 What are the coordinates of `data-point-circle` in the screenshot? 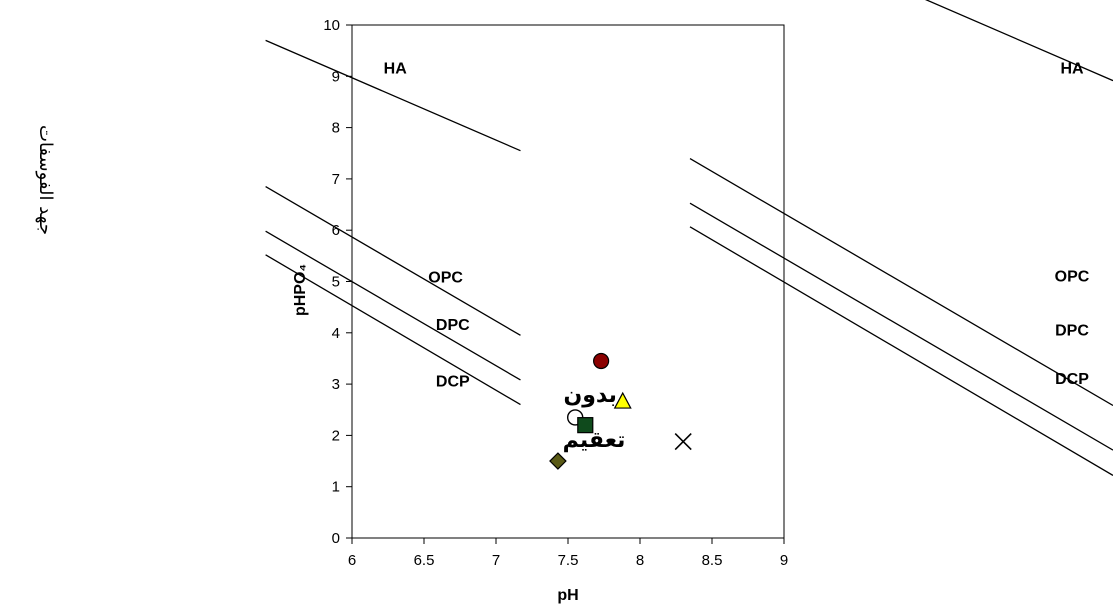 It's located at (601, 361).